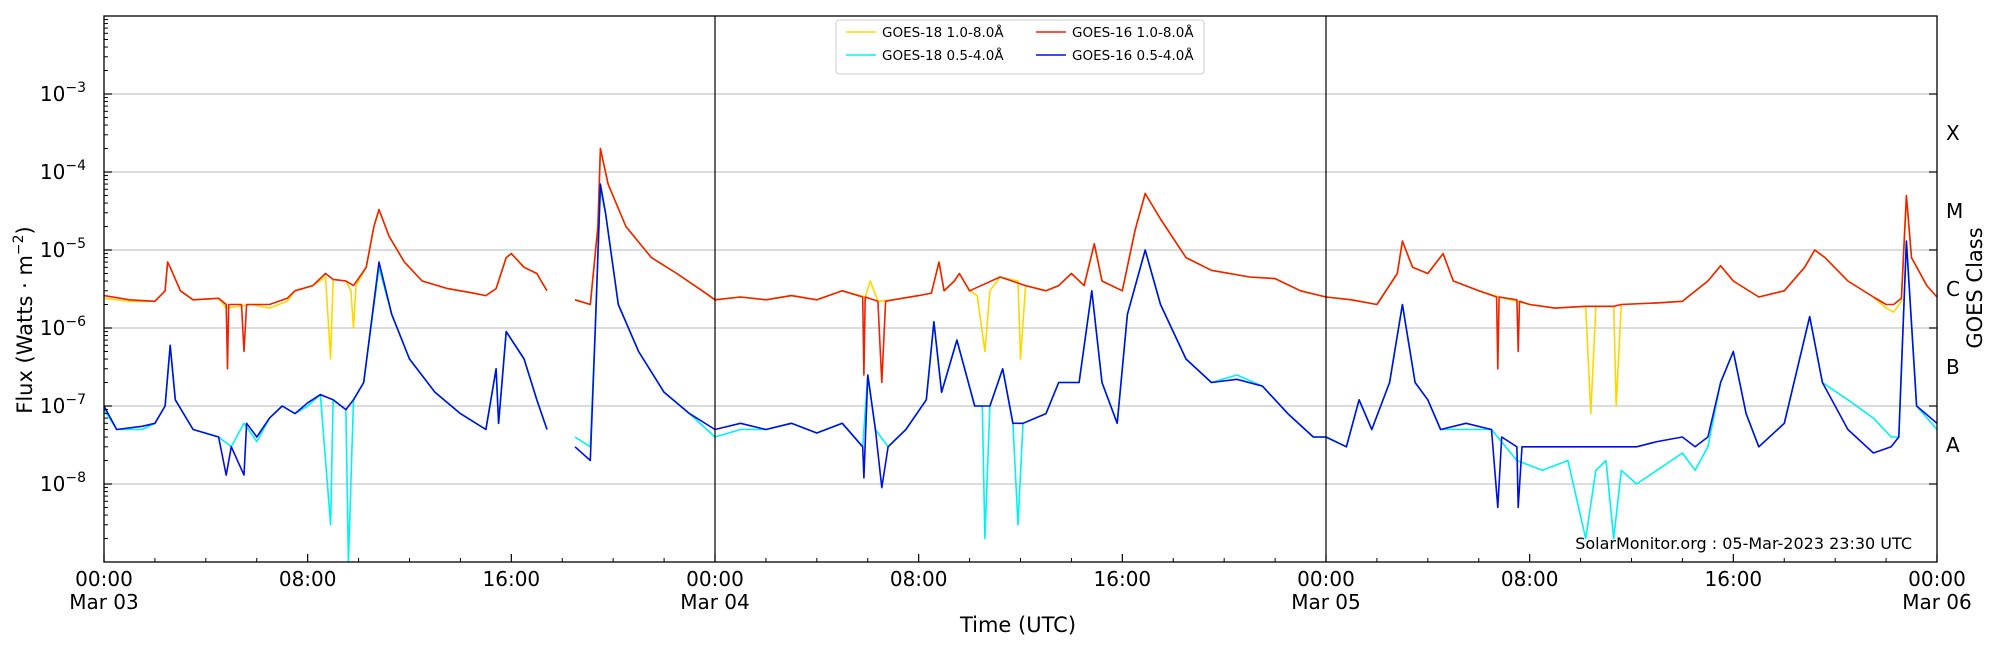 This screenshot has width=2000, height=650. What do you see at coordinates (943, 32) in the screenshot?
I see `legend-entry-label: GOES-18 1.0-8.0Å` at bounding box center [943, 32].